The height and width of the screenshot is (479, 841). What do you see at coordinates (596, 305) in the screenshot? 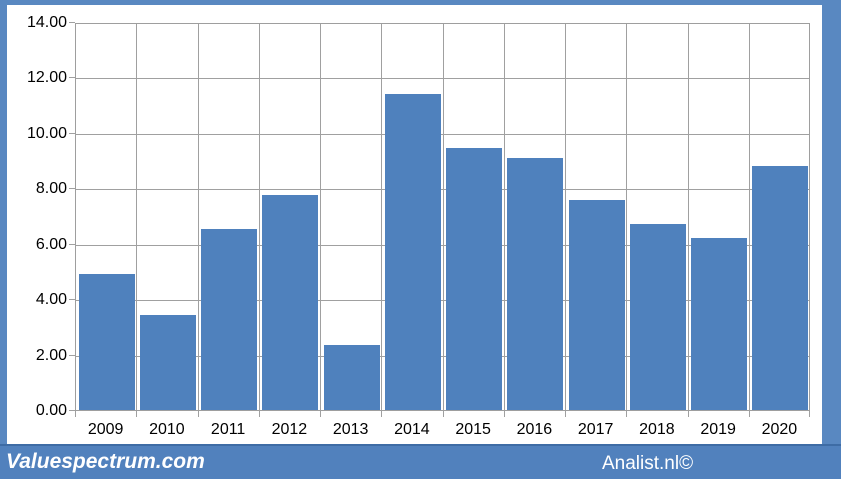
I see `bar-2017` at bounding box center [596, 305].